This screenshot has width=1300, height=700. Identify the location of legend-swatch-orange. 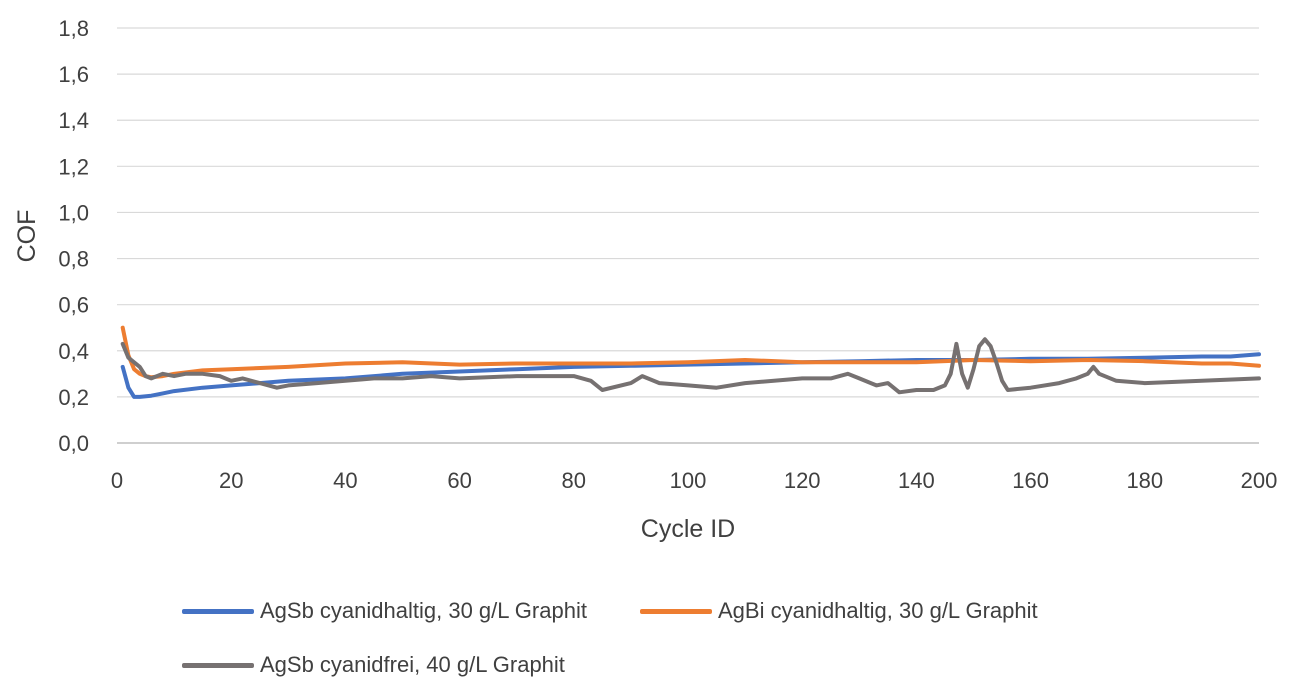
(676, 611).